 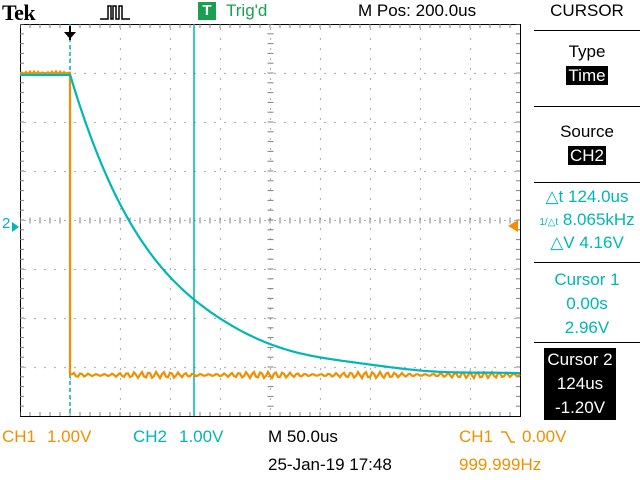 I want to click on frequency-readout: 999.999Hz, so click(x=500, y=464).